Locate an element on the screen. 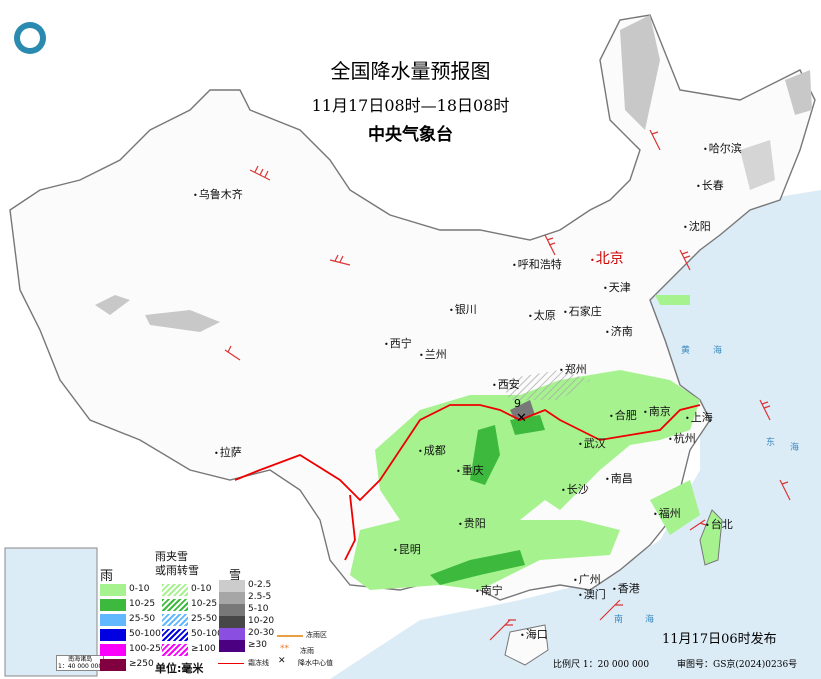  city-label: 西安 is located at coordinates (506, 384).